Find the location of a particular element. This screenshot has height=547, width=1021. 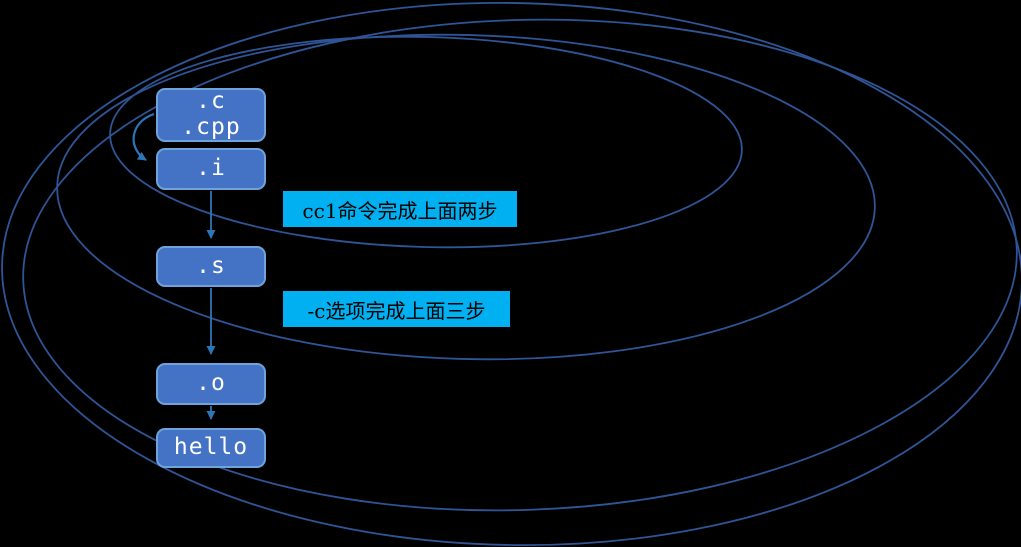

node-c-cpp-line1: .c is located at coordinates (211, 101).